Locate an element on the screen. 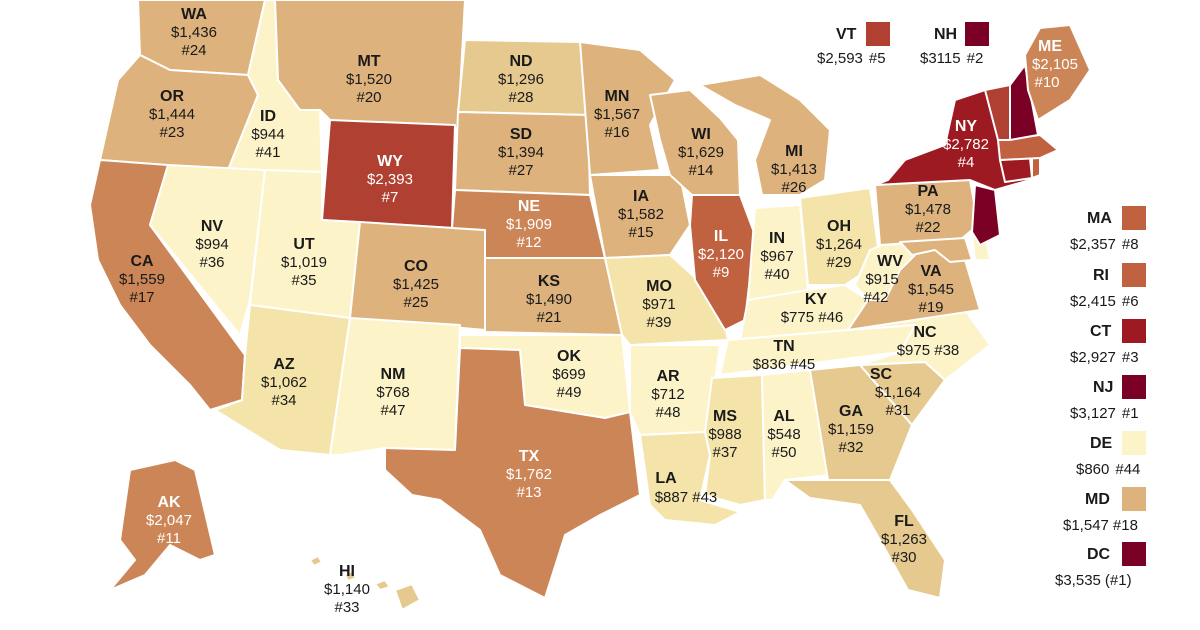 The image size is (1200, 630). label-UT: UT $1,019 #35 is located at coordinates (304, 262).